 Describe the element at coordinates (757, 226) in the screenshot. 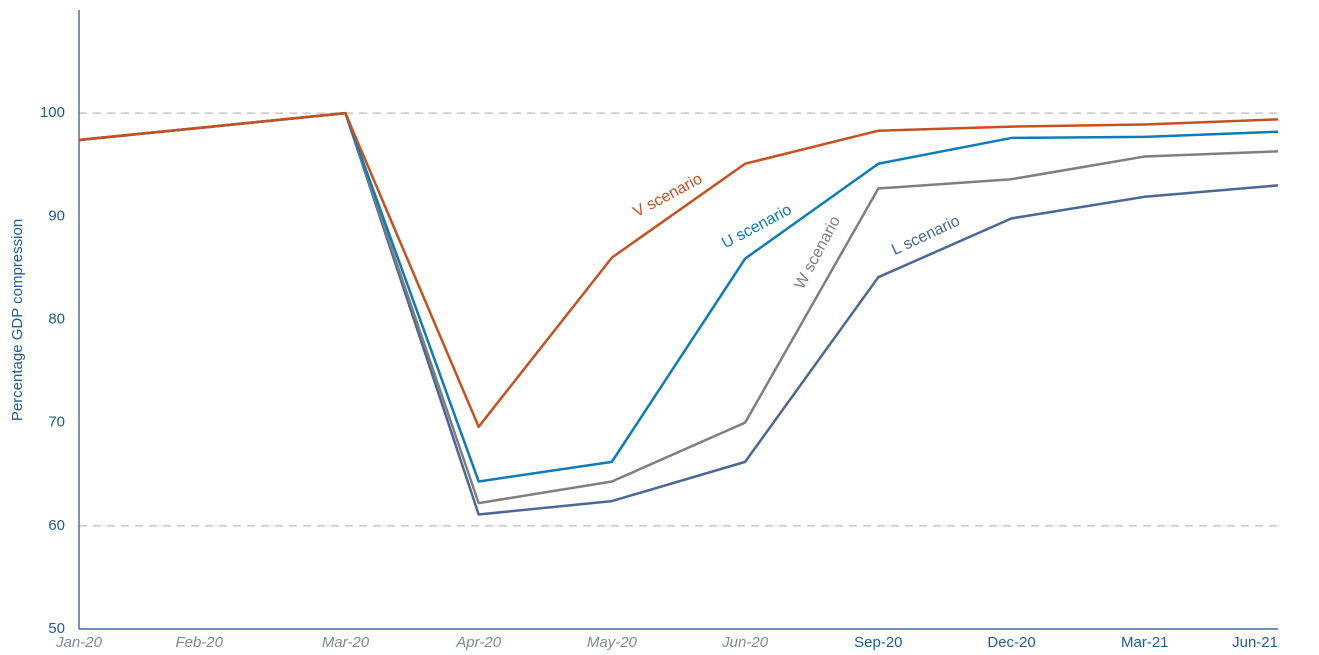

I see `series-label: U scenario` at that location.